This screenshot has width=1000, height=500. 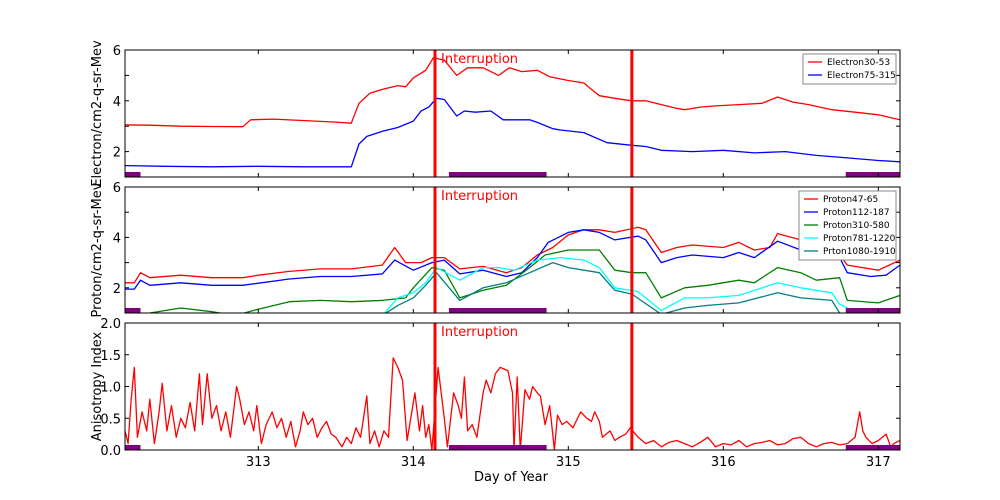 I want to click on y-tick-label: 0.5, so click(x=110, y=419).